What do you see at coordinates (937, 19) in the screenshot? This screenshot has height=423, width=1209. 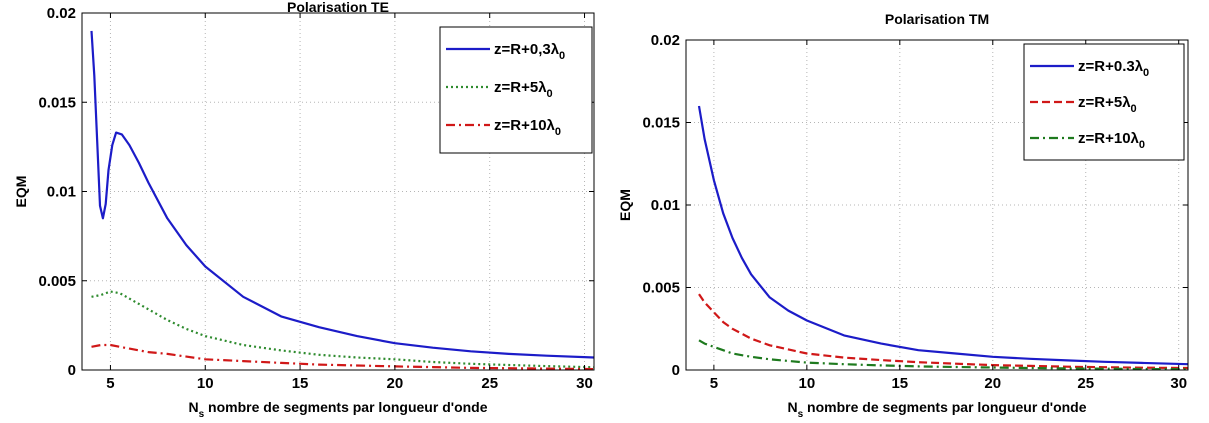 I see `chart-title: Polarisation TM` at bounding box center [937, 19].